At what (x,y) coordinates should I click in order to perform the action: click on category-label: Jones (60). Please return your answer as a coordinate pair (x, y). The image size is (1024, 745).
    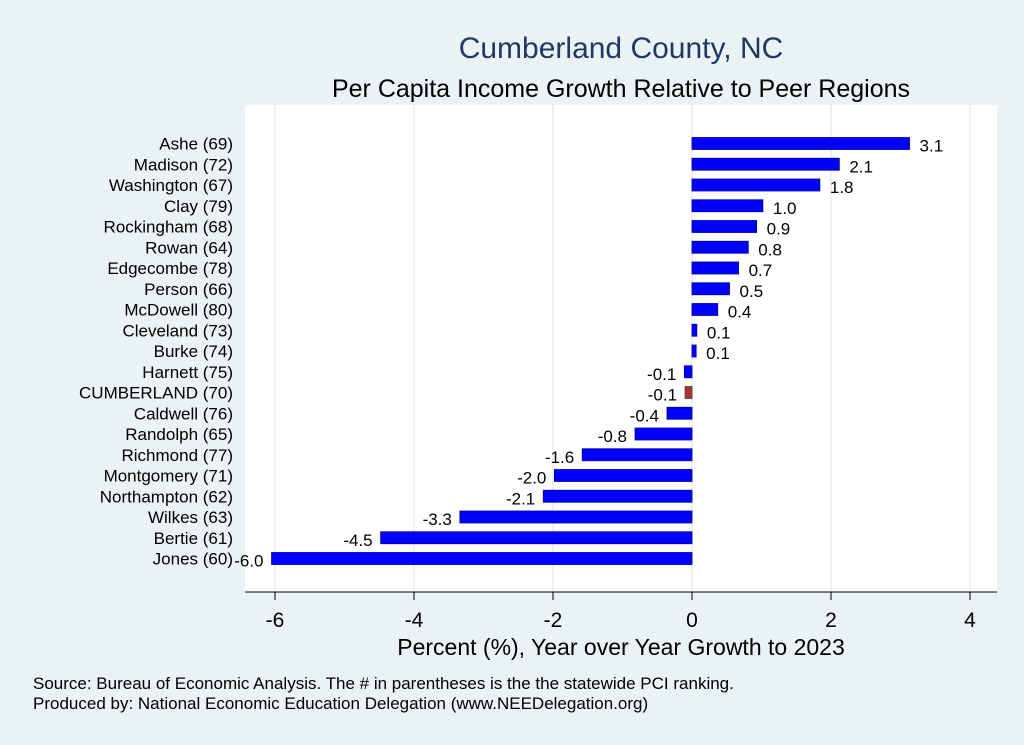
    Looking at the image, I should click on (193, 559).